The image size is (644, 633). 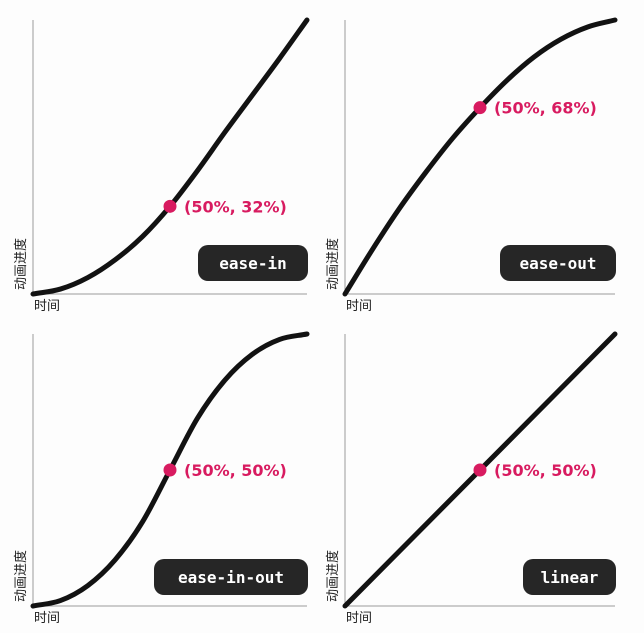 What do you see at coordinates (545, 108) in the screenshot?
I see `highlight-point-label: (50%, 68%)` at bounding box center [545, 108].